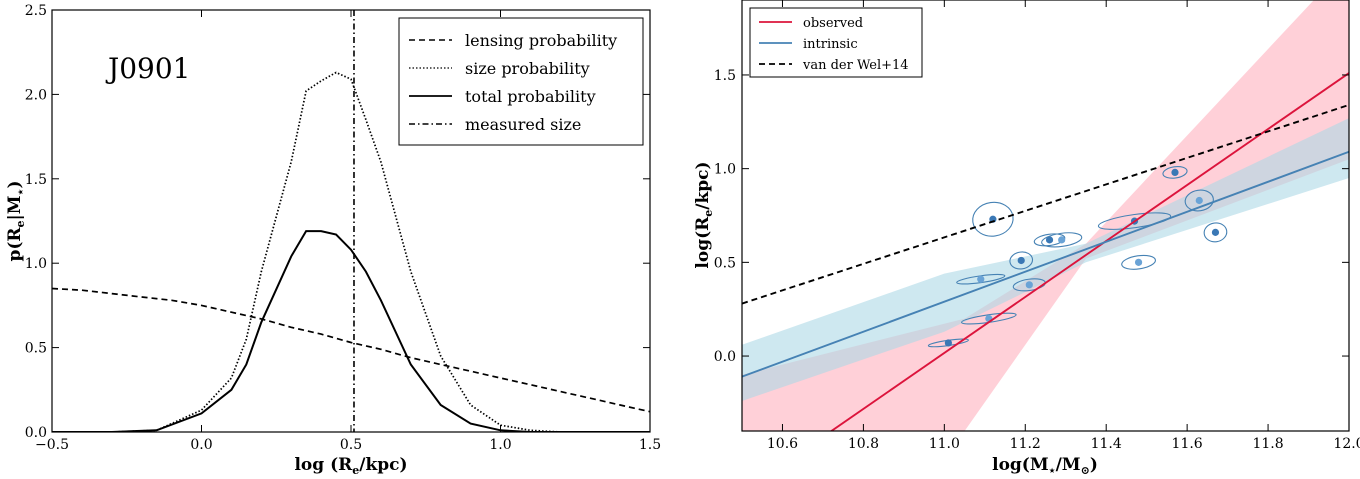 The width and height of the screenshot is (1360, 479). Describe the element at coordinates (530, 96) in the screenshot. I see `legend-label-total: total probability` at that location.